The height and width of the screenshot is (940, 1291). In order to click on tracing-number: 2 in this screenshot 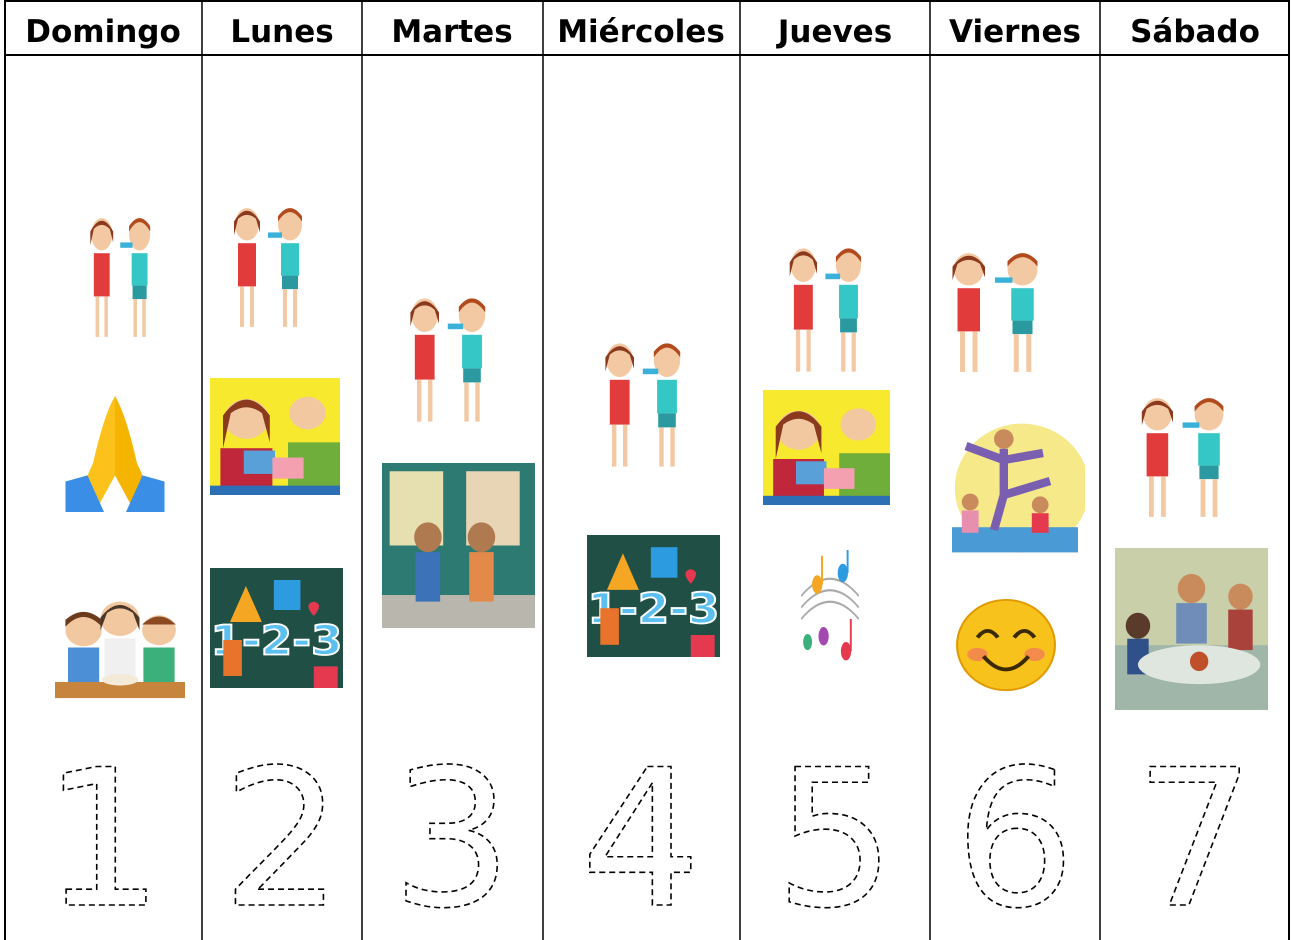, I will do `click(282, 834)`.